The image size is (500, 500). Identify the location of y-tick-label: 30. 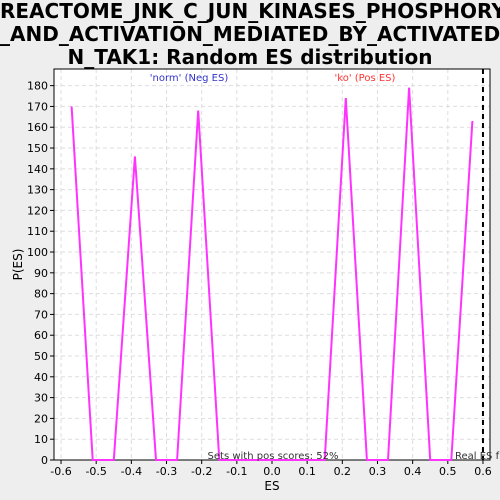
(41, 398).